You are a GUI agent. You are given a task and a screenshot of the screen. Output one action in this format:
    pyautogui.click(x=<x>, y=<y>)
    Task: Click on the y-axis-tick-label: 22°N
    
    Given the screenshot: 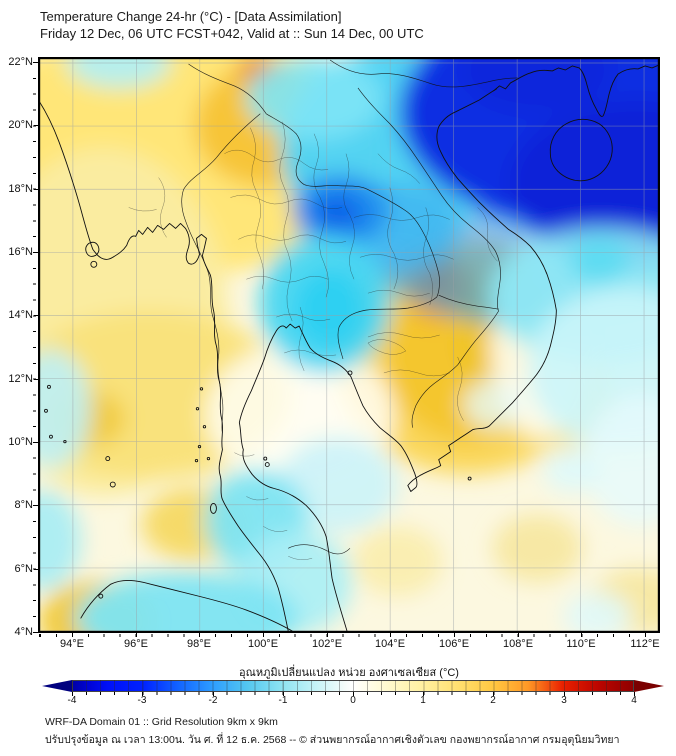 What is the action you would take?
    pyautogui.click(x=19, y=62)
    